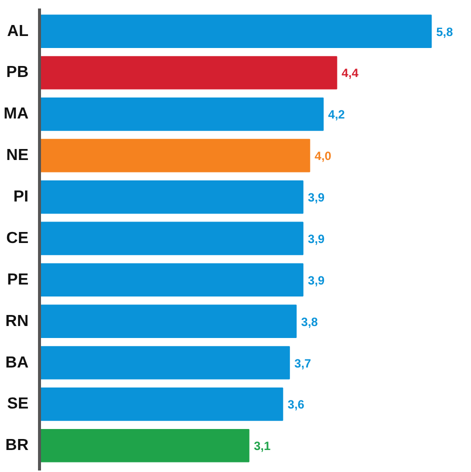 The image size is (471, 472). Describe the element at coordinates (309, 321) in the screenshot. I see `data-label: 3,8` at that location.